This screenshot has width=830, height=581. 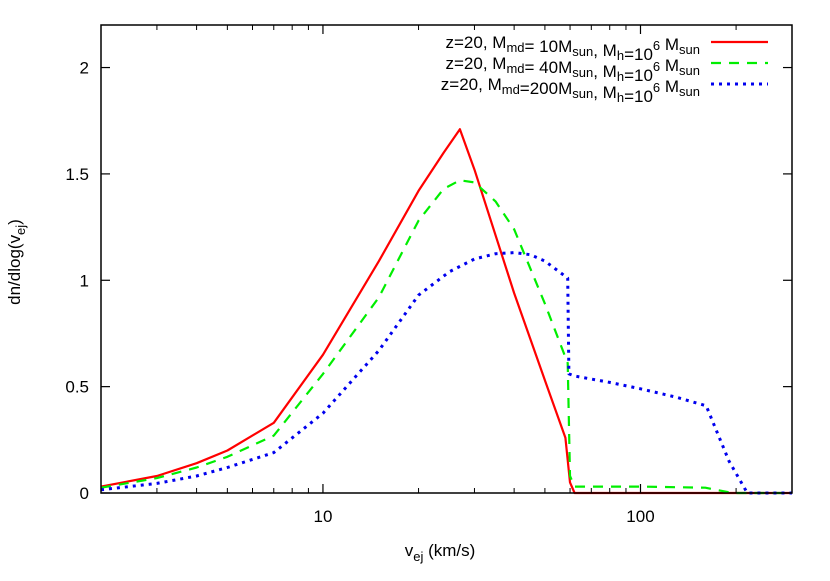 What do you see at coordinates (440, 552) in the screenshot?
I see `x-axis-label: vej (km/s)` at bounding box center [440, 552].